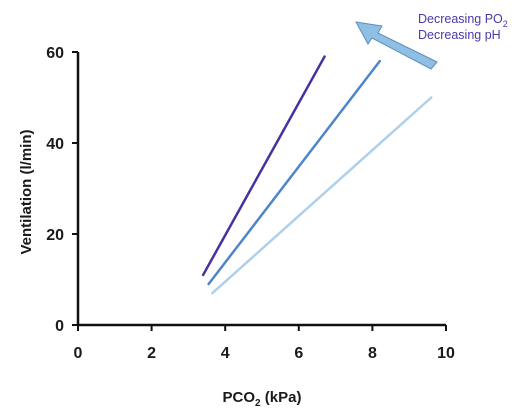 This screenshot has width=526, height=409. Describe the element at coordinates (446, 353) in the screenshot. I see `x-tick-label: 10` at that location.